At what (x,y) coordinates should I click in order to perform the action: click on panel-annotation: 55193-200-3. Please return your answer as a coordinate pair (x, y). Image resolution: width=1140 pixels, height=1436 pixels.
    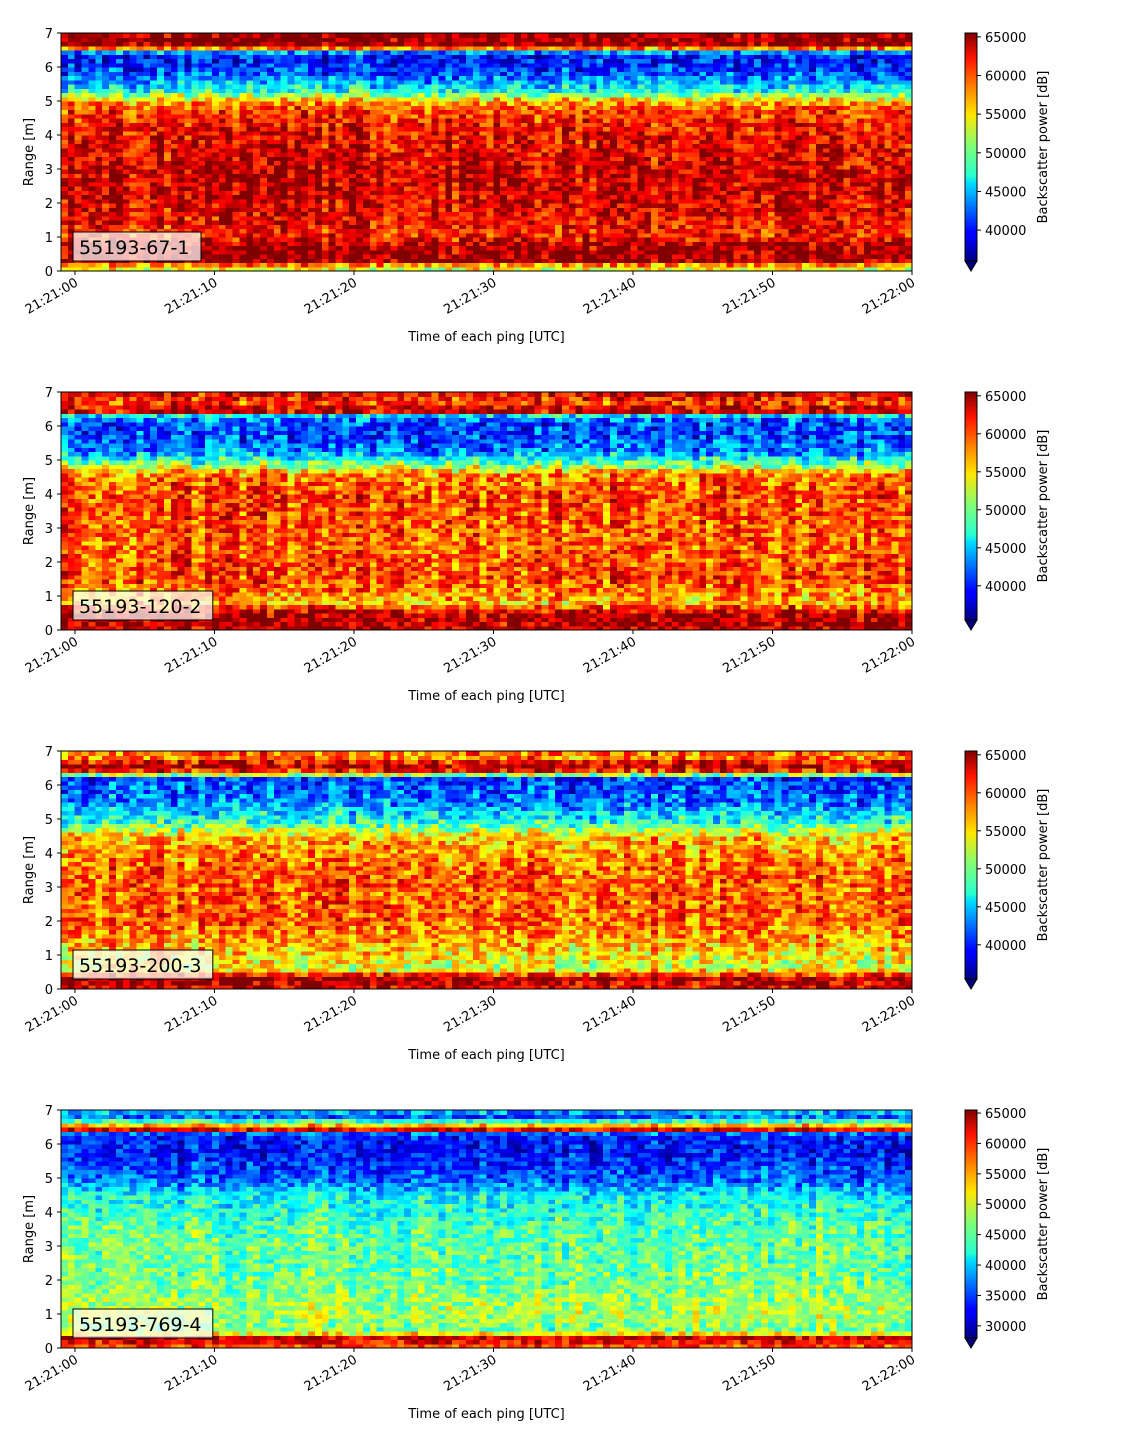
    Looking at the image, I should click on (143, 964).